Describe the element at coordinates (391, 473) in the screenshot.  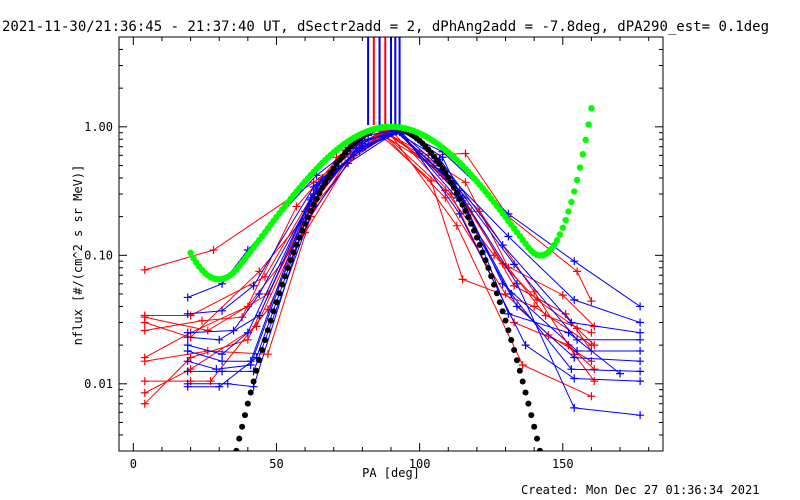
I see `x-axis-label: PA [deg]` at that location.